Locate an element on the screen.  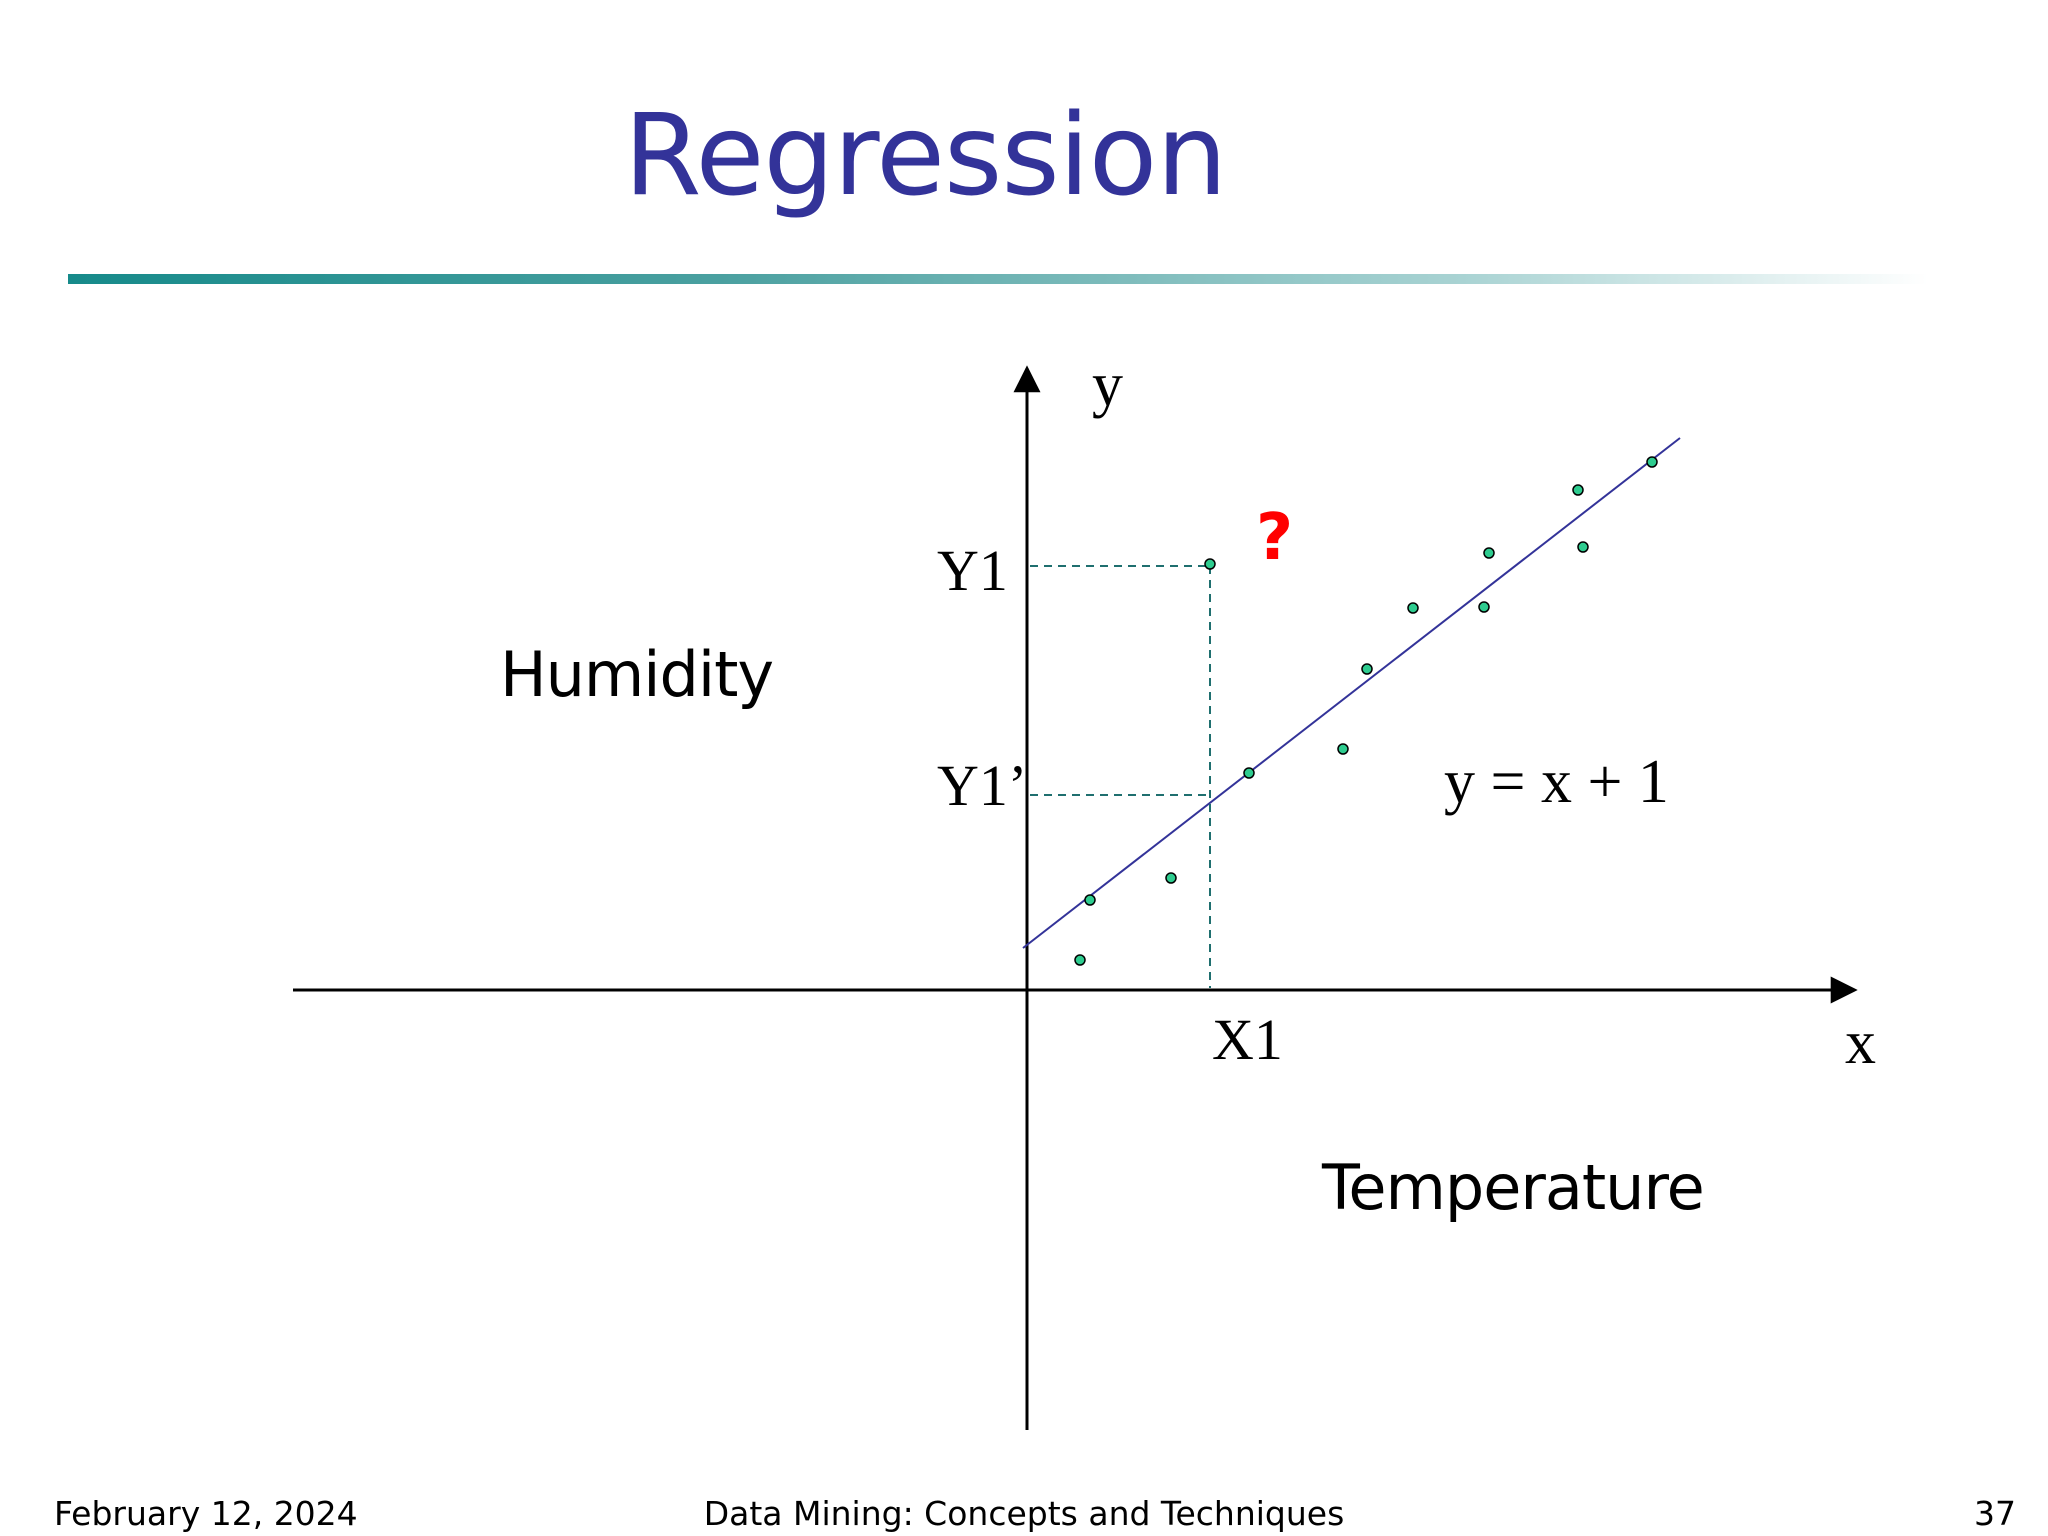
regression-line is located at coordinates (1351, 693).